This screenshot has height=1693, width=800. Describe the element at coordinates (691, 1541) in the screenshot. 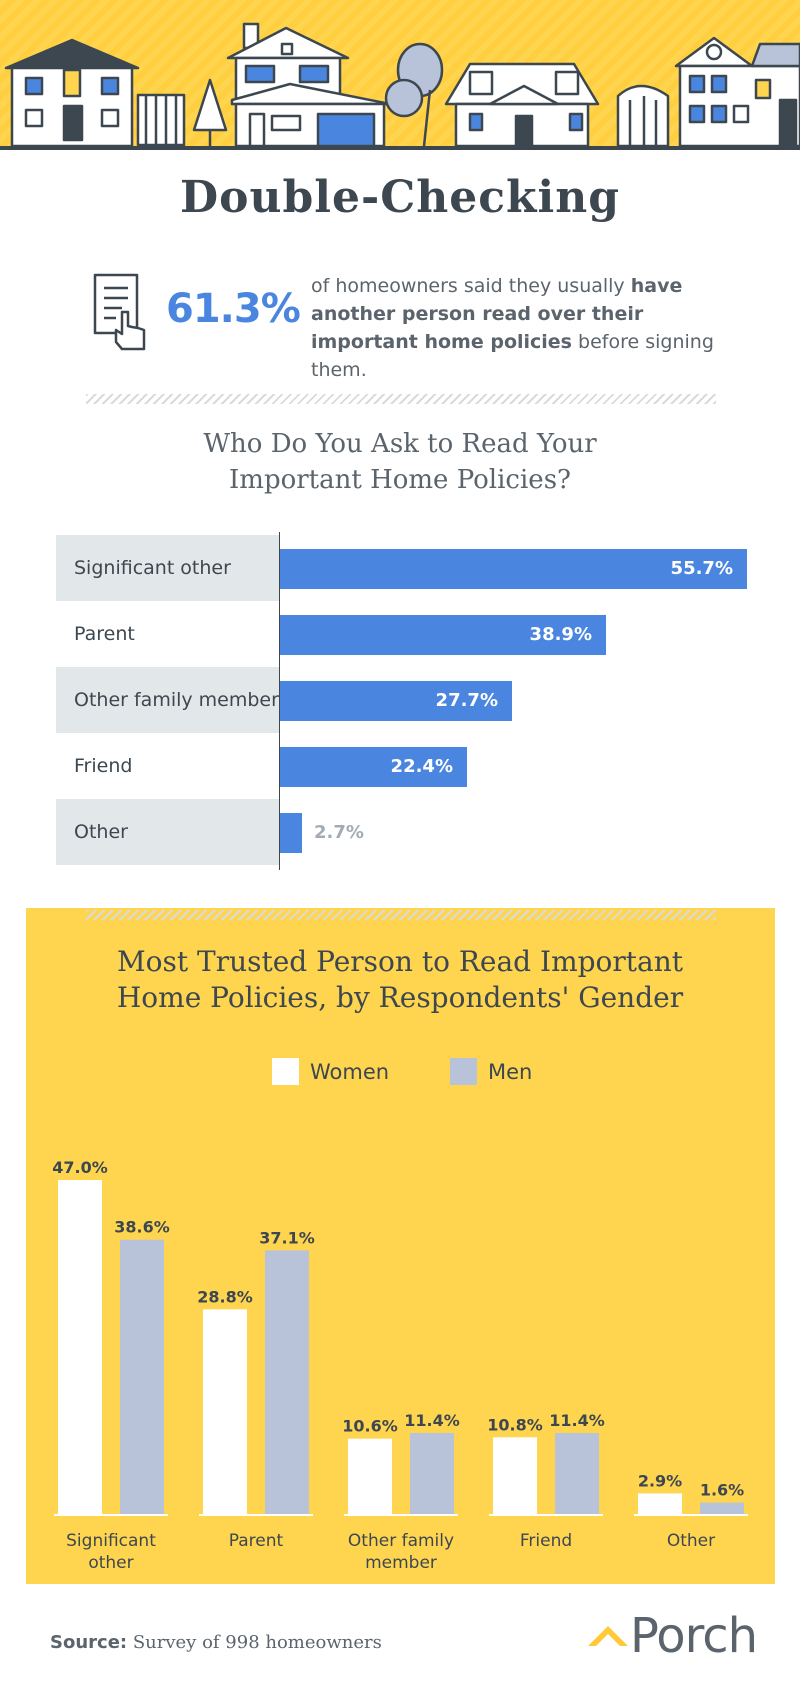

I see `category-label: Other` at that location.